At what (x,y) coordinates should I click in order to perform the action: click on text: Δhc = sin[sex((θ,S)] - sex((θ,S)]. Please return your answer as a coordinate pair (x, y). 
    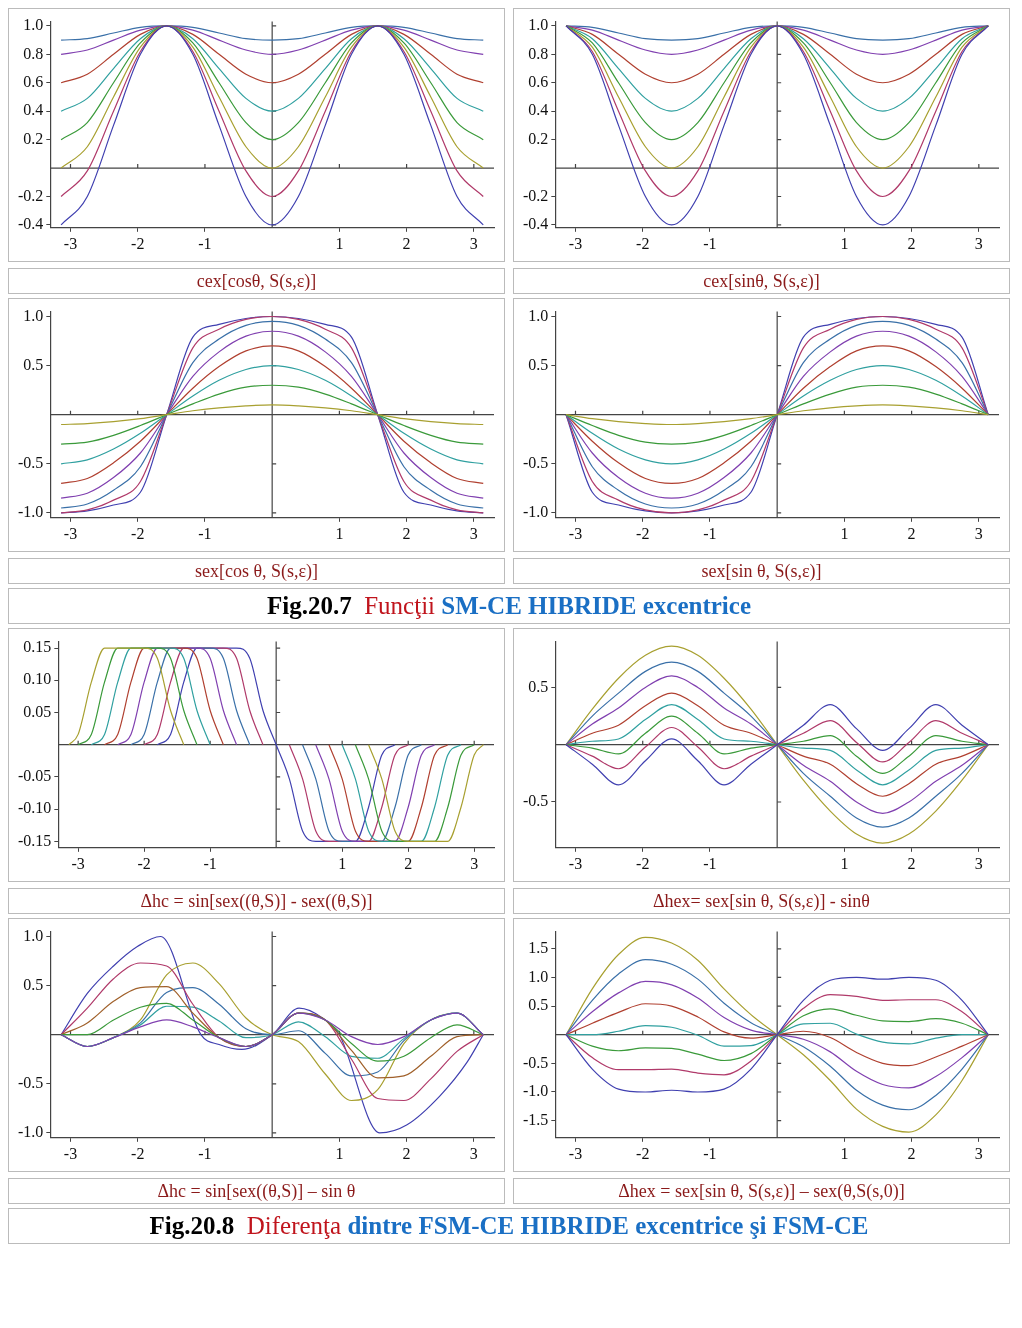
    Looking at the image, I should click on (256, 901).